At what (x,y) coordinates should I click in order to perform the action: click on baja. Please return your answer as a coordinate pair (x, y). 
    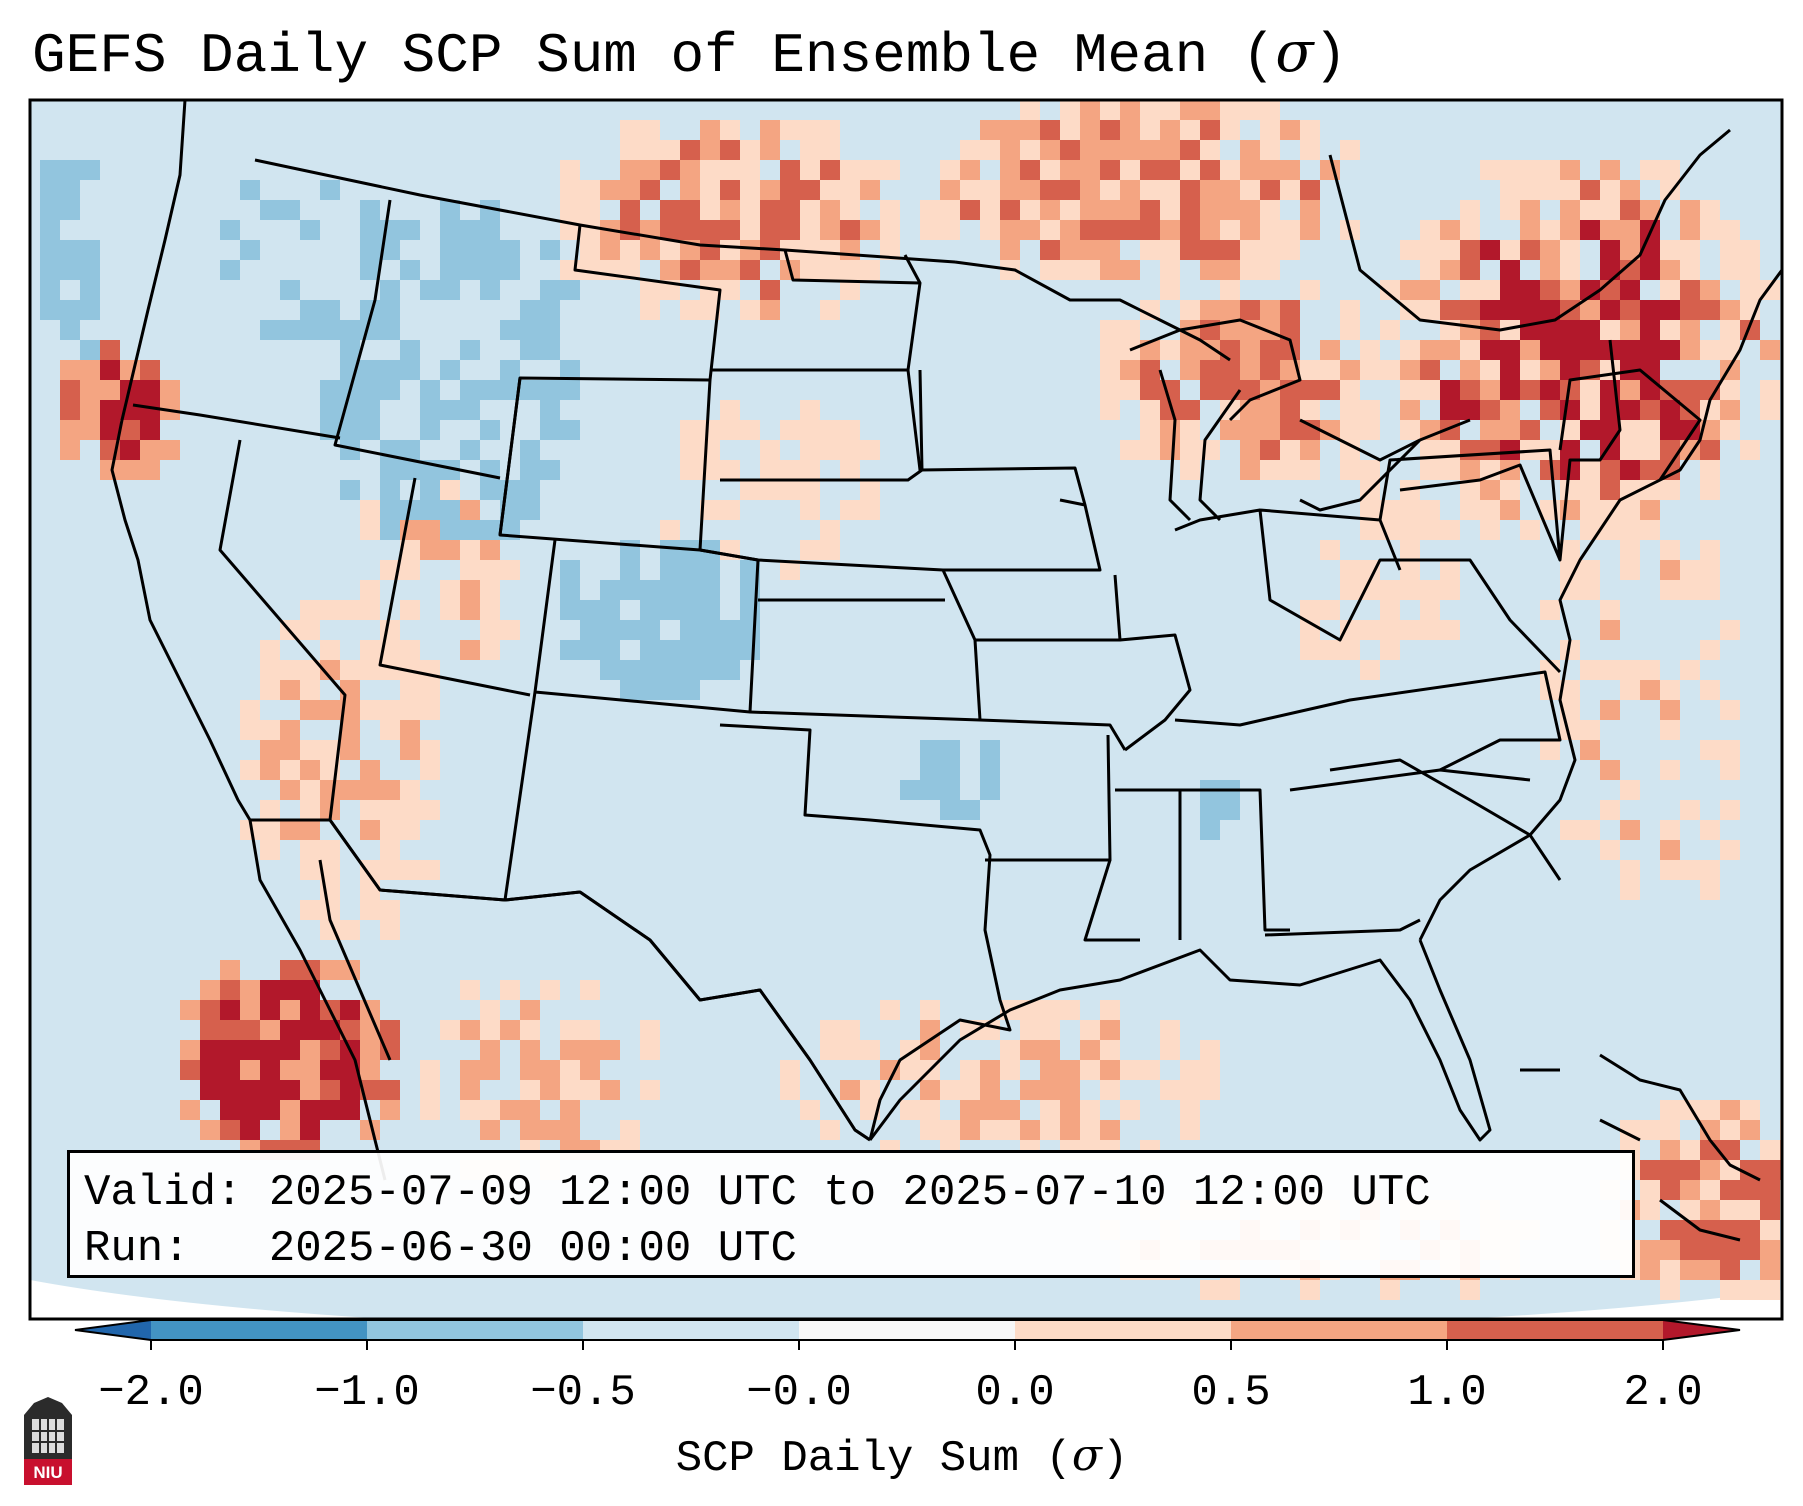
    Looking at the image, I should click on (320, 1000).